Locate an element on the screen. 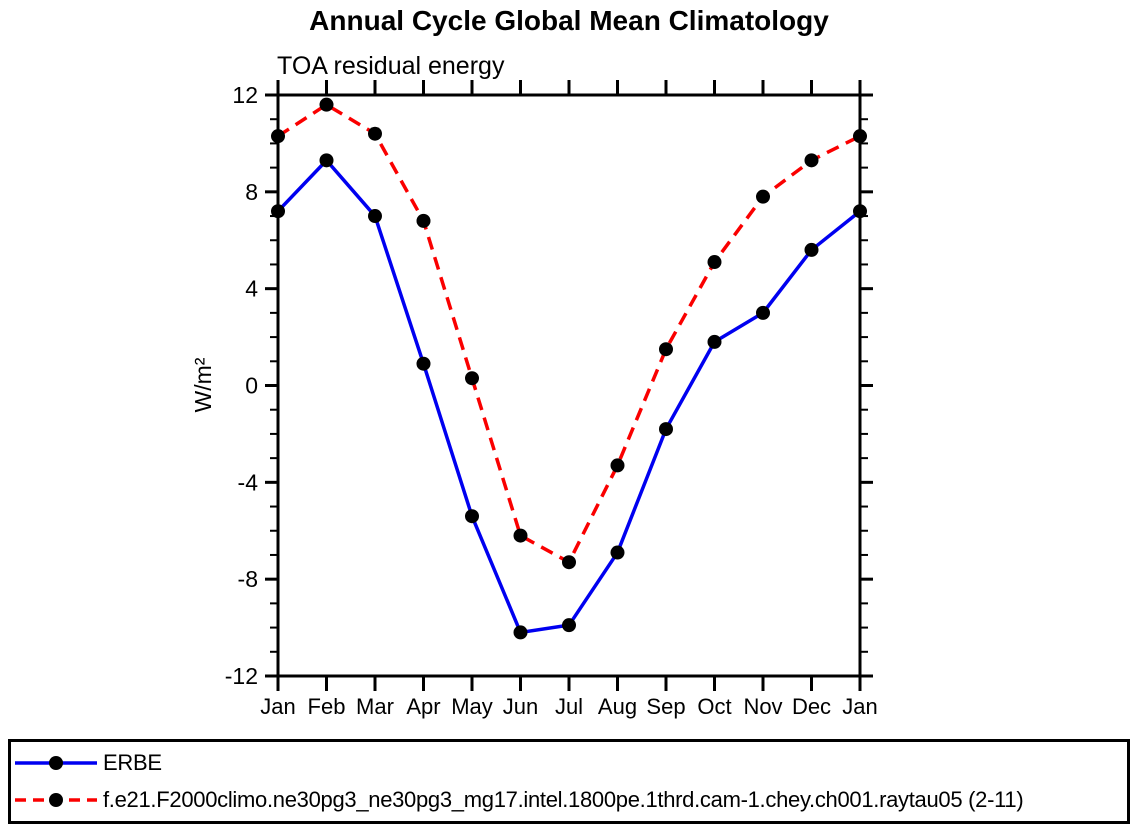 The width and height of the screenshot is (1138, 827). x-tick-label: Jun is located at coordinates (520, 706).